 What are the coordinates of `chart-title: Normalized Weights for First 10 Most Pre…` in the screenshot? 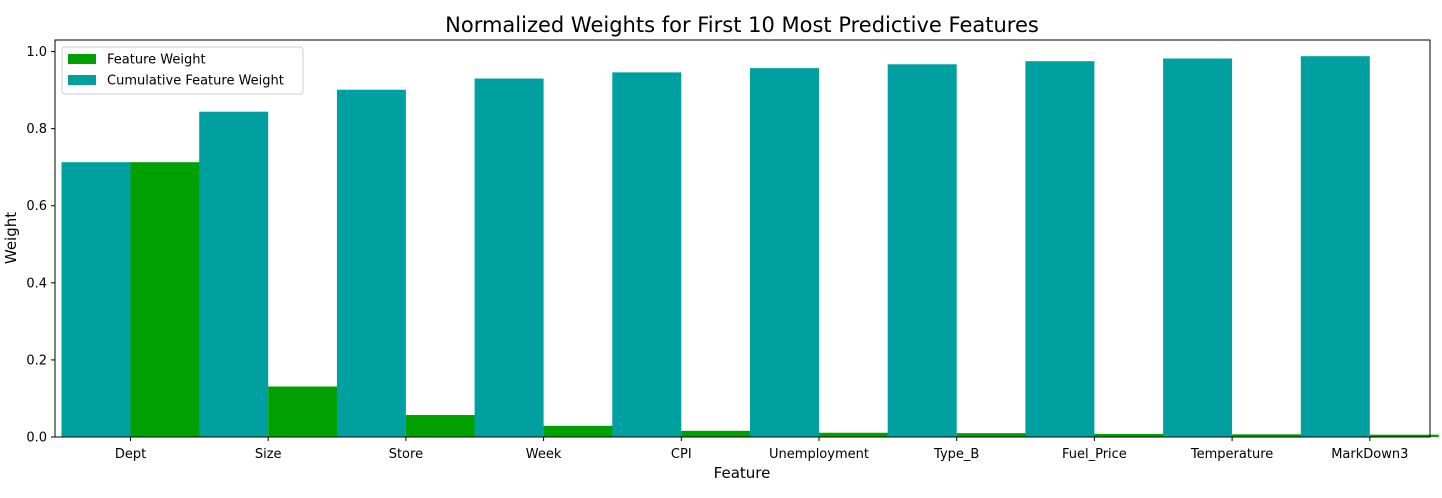 It's located at (742, 25).